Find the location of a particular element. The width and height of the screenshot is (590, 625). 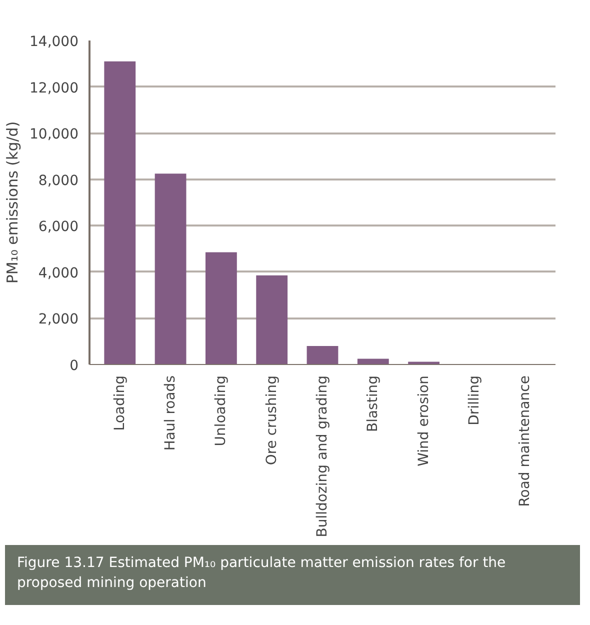

y-tick-label: 4,000 is located at coordinates (58, 273).